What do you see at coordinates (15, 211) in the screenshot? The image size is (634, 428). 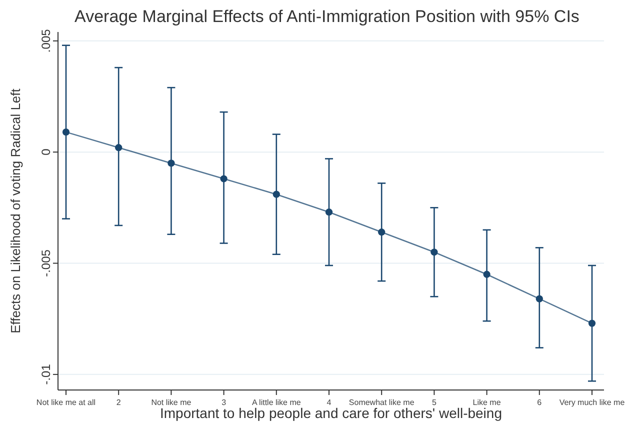 I see `y-axis-title: Effects on Likelihood of voting Radical Left` at bounding box center [15, 211].